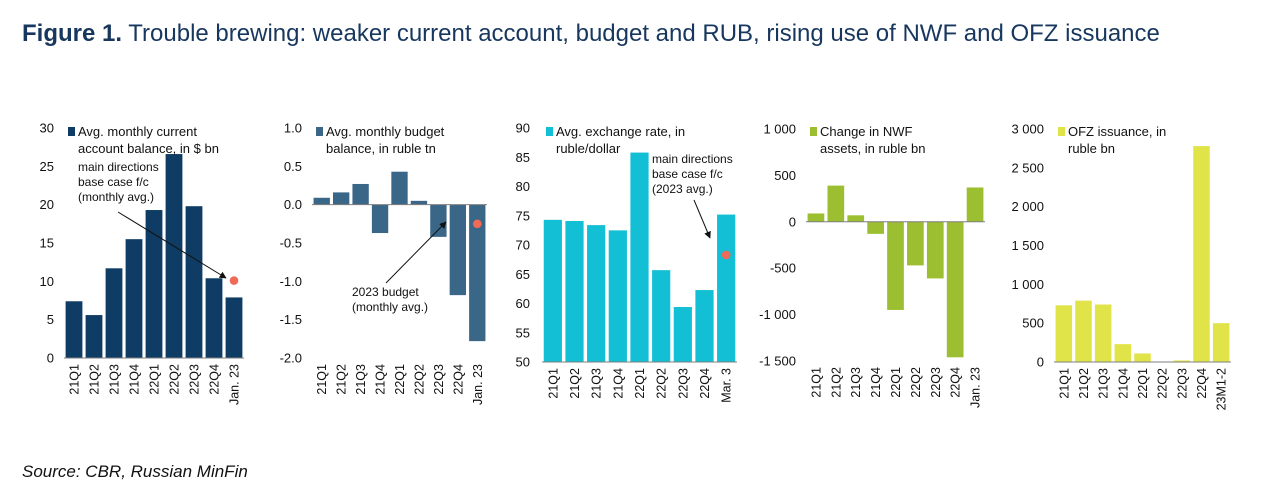 This screenshot has width=1264, height=502. Describe the element at coordinates (72, 33) in the screenshot. I see `figure-label: Figure 1.` at that location.